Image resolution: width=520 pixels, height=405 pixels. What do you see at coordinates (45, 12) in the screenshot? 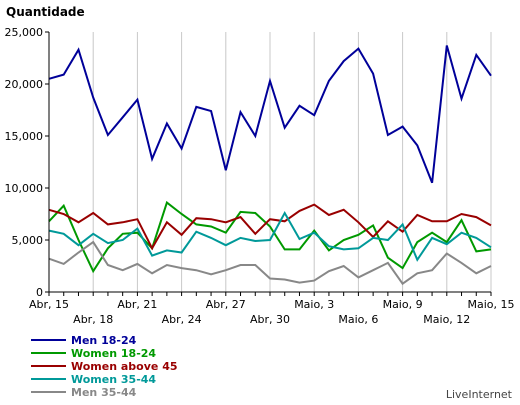
I see `y-axis-title: Quantidade` at bounding box center [45, 12].